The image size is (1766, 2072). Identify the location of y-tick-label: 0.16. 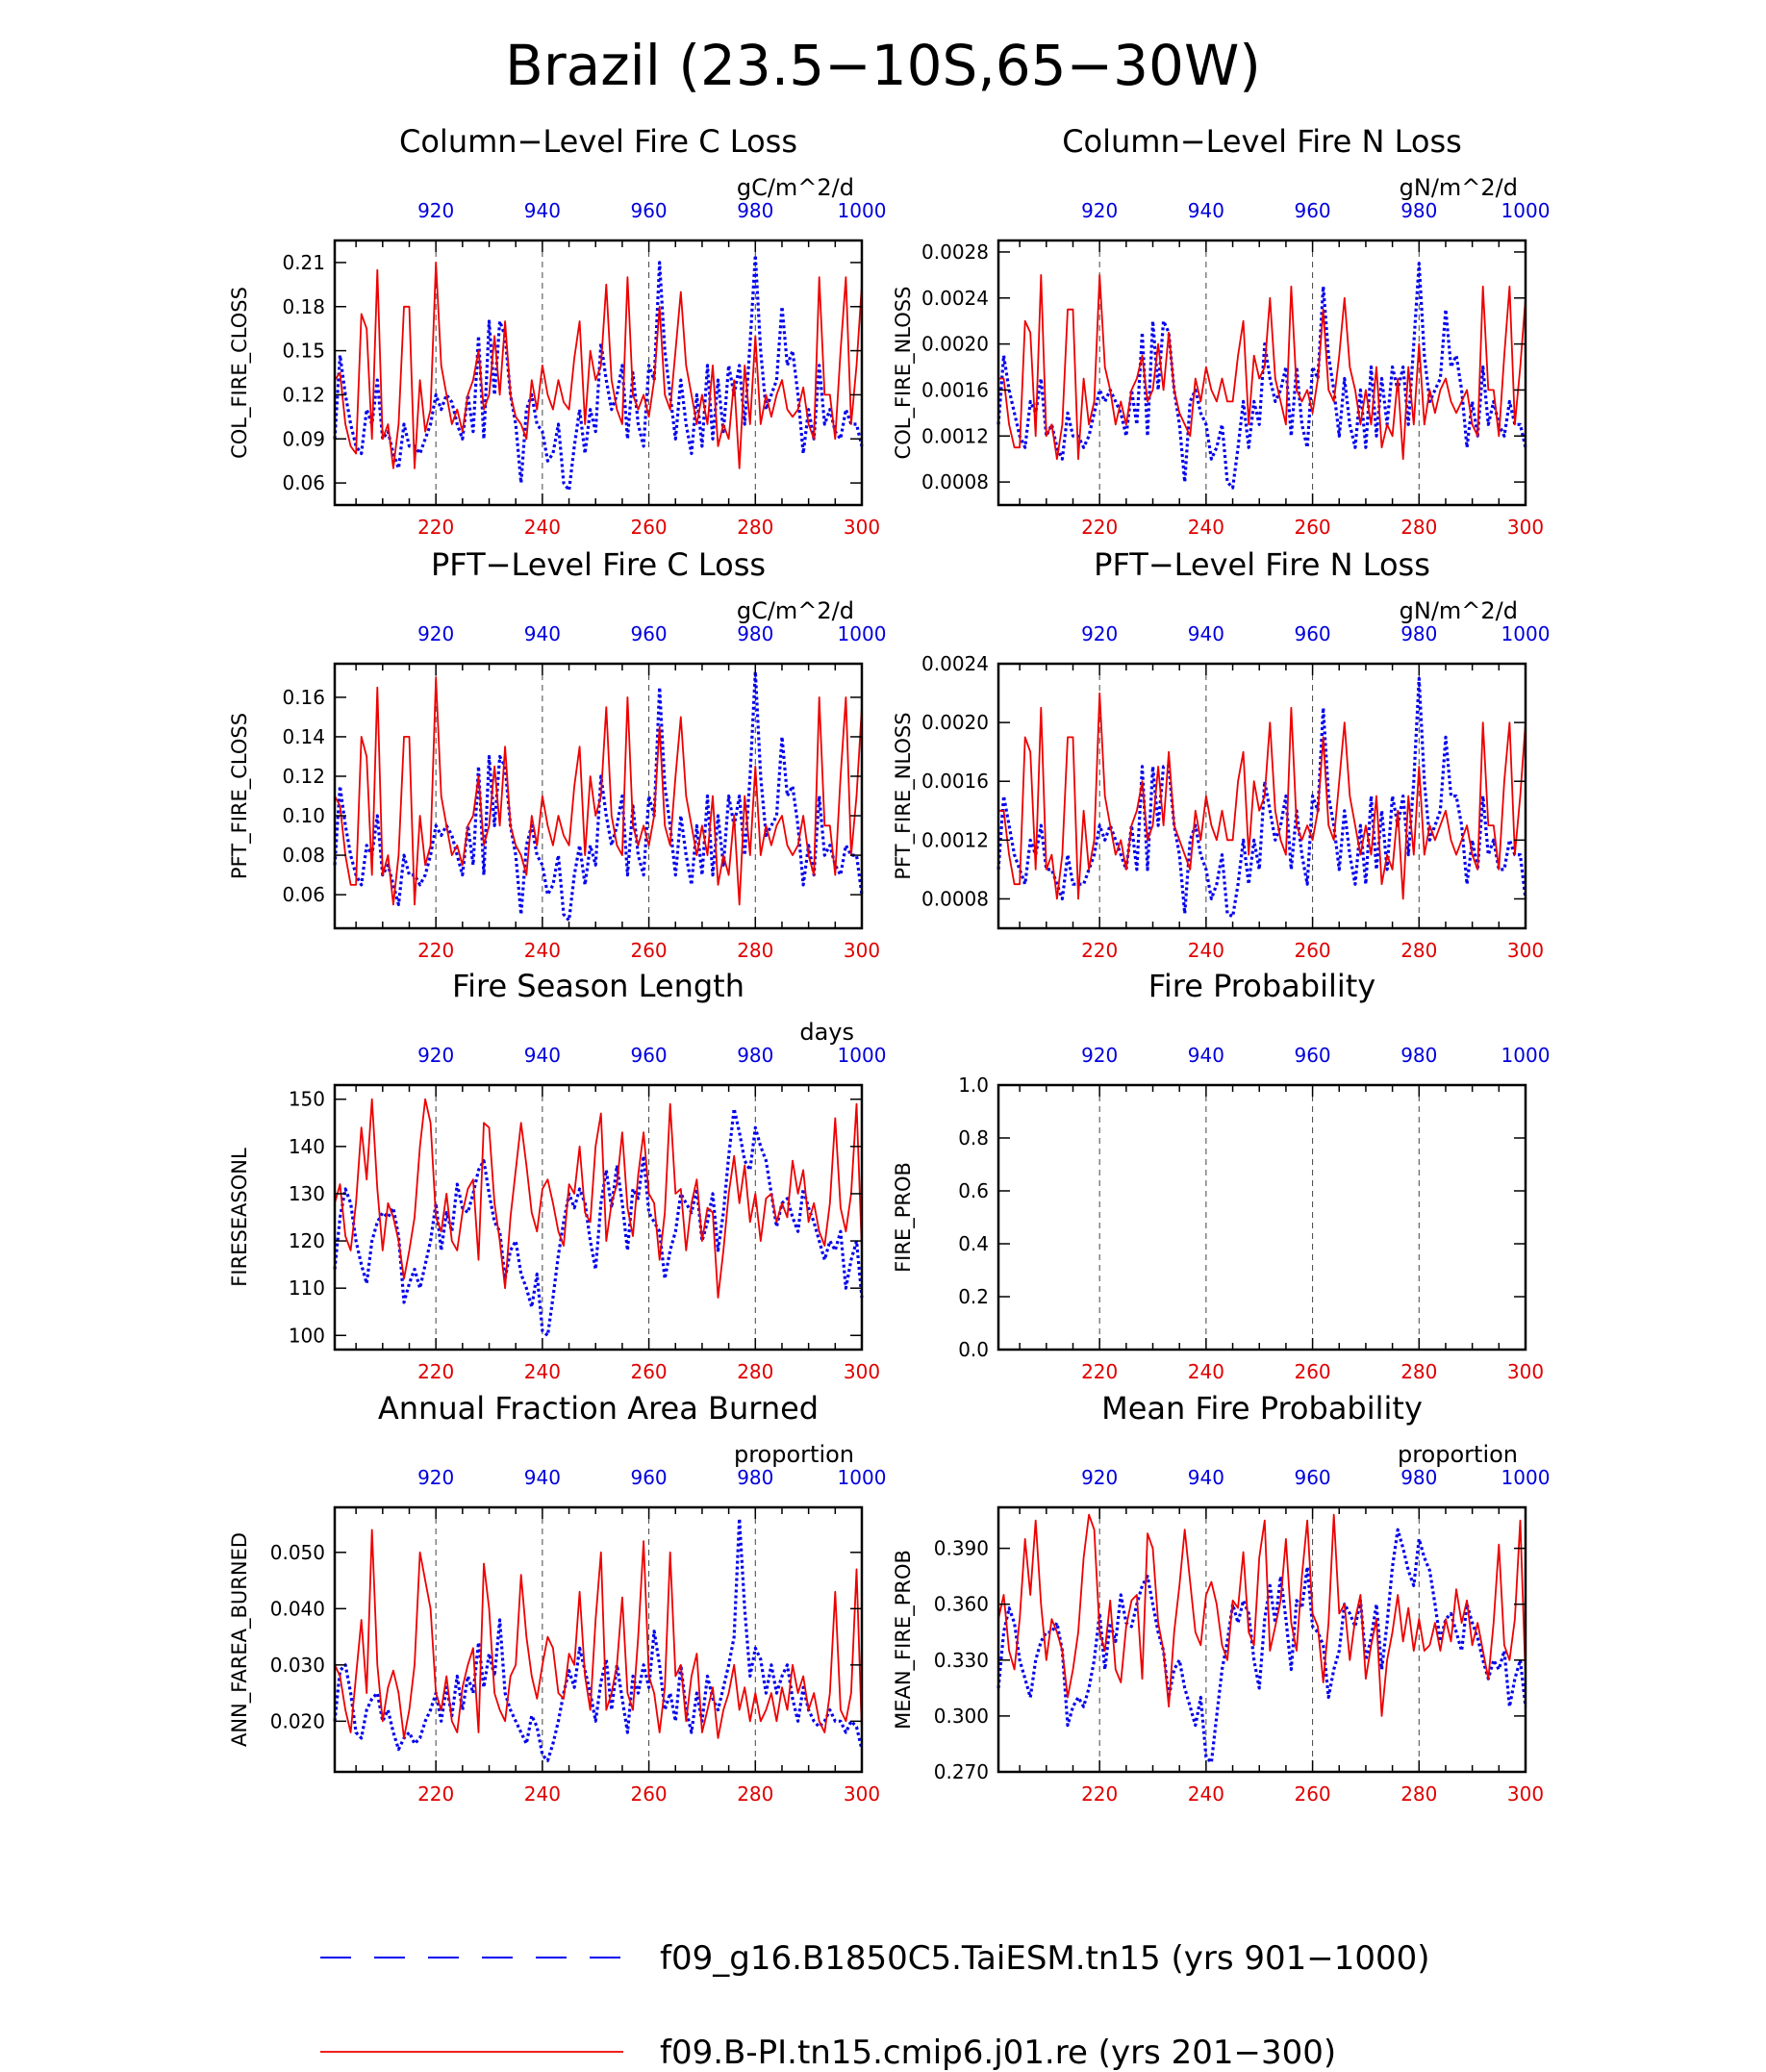
(303, 697).